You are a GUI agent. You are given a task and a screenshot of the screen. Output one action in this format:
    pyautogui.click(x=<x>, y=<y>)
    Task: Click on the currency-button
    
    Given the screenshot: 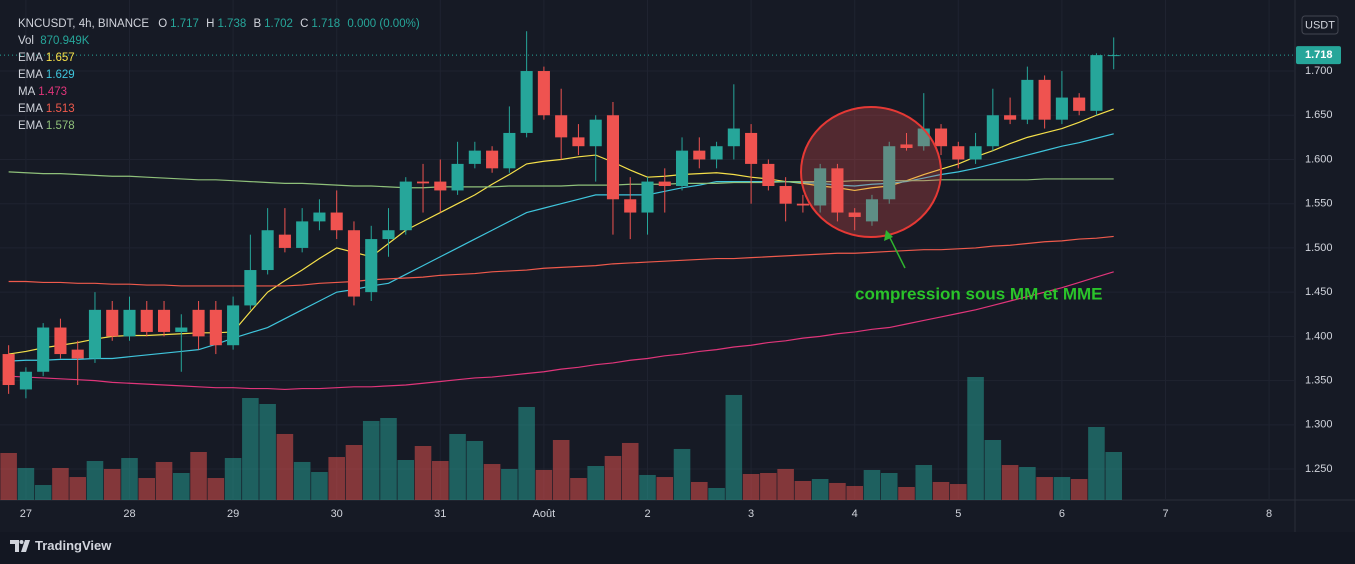 What is the action you would take?
    pyautogui.click(x=1320, y=25)
    